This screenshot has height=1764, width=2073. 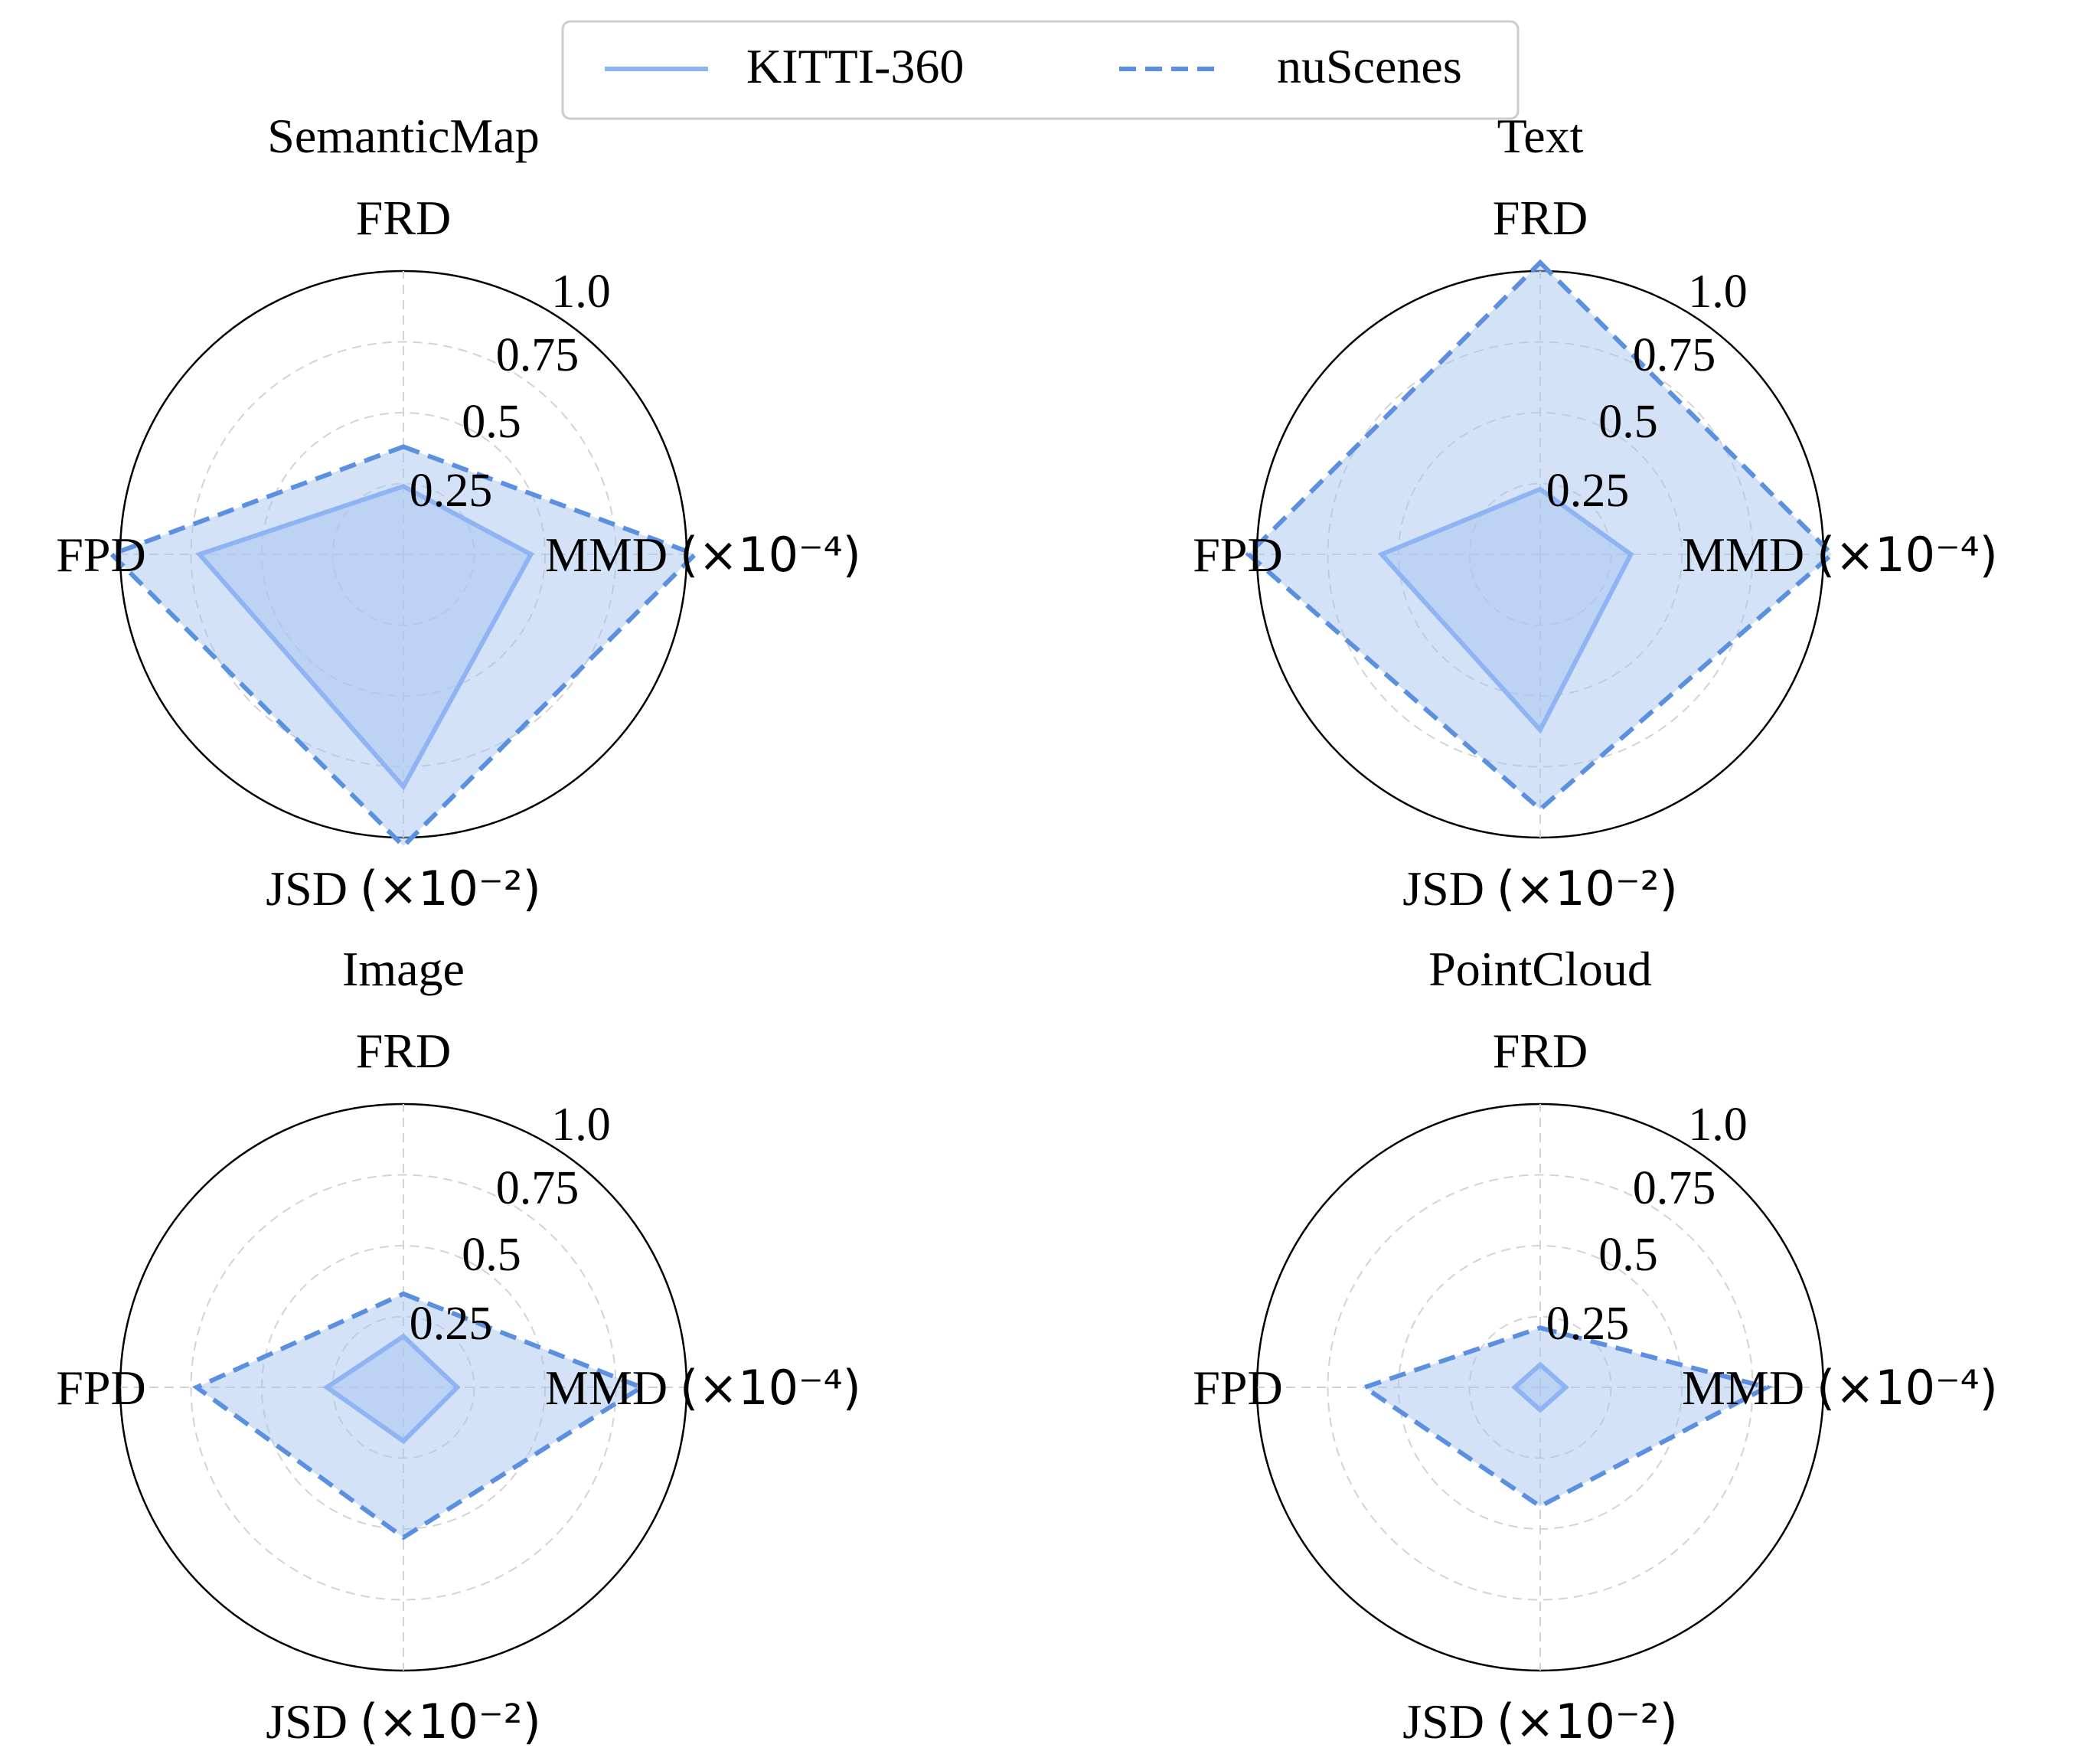 I want to click on panel-title: SemanticMap, so click(x=403, y=136).